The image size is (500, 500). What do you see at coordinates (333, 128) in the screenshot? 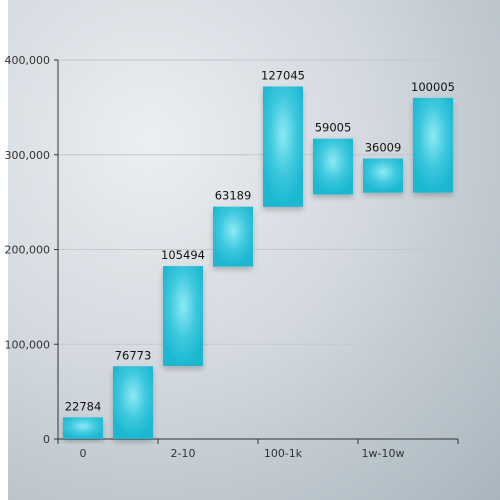
I see `bar-data-label: 59005` at bounding box center [333, 128].